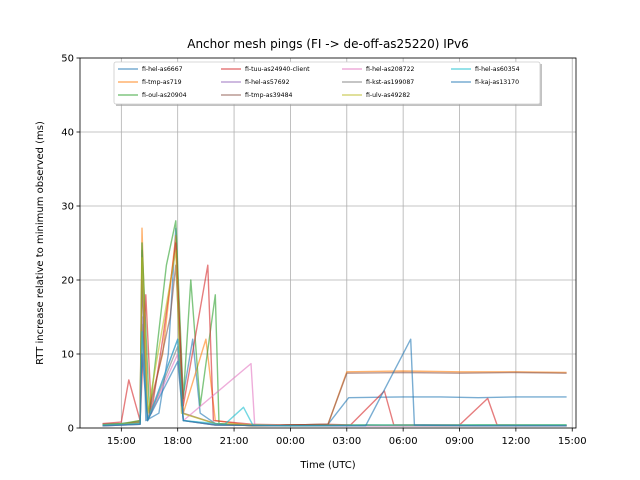 The height and width of the screenshot is (480, 640). What do you see at coordinates (269, 95) in the screenshot?
I see `legend-label: fi-tmp-as39484` at bounding box center [269, 95].